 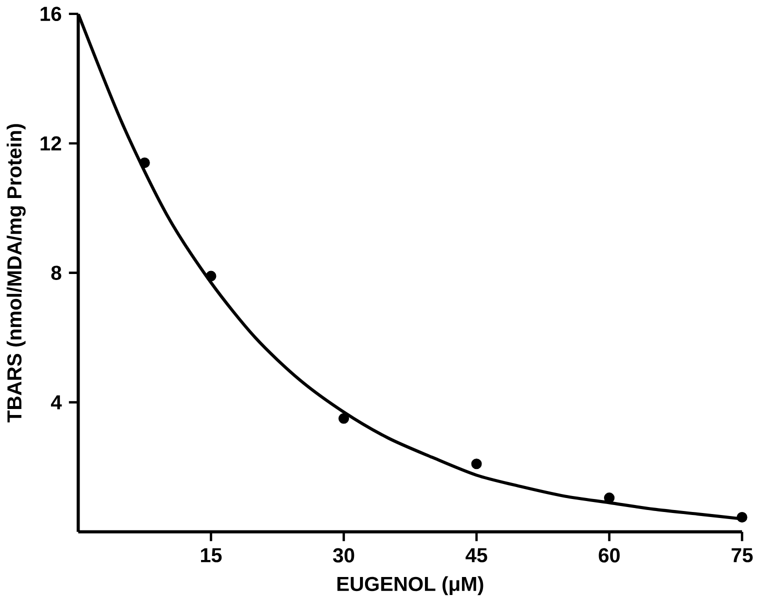 I want to click on x-tick-label: 45, so click(x=477, y=555).